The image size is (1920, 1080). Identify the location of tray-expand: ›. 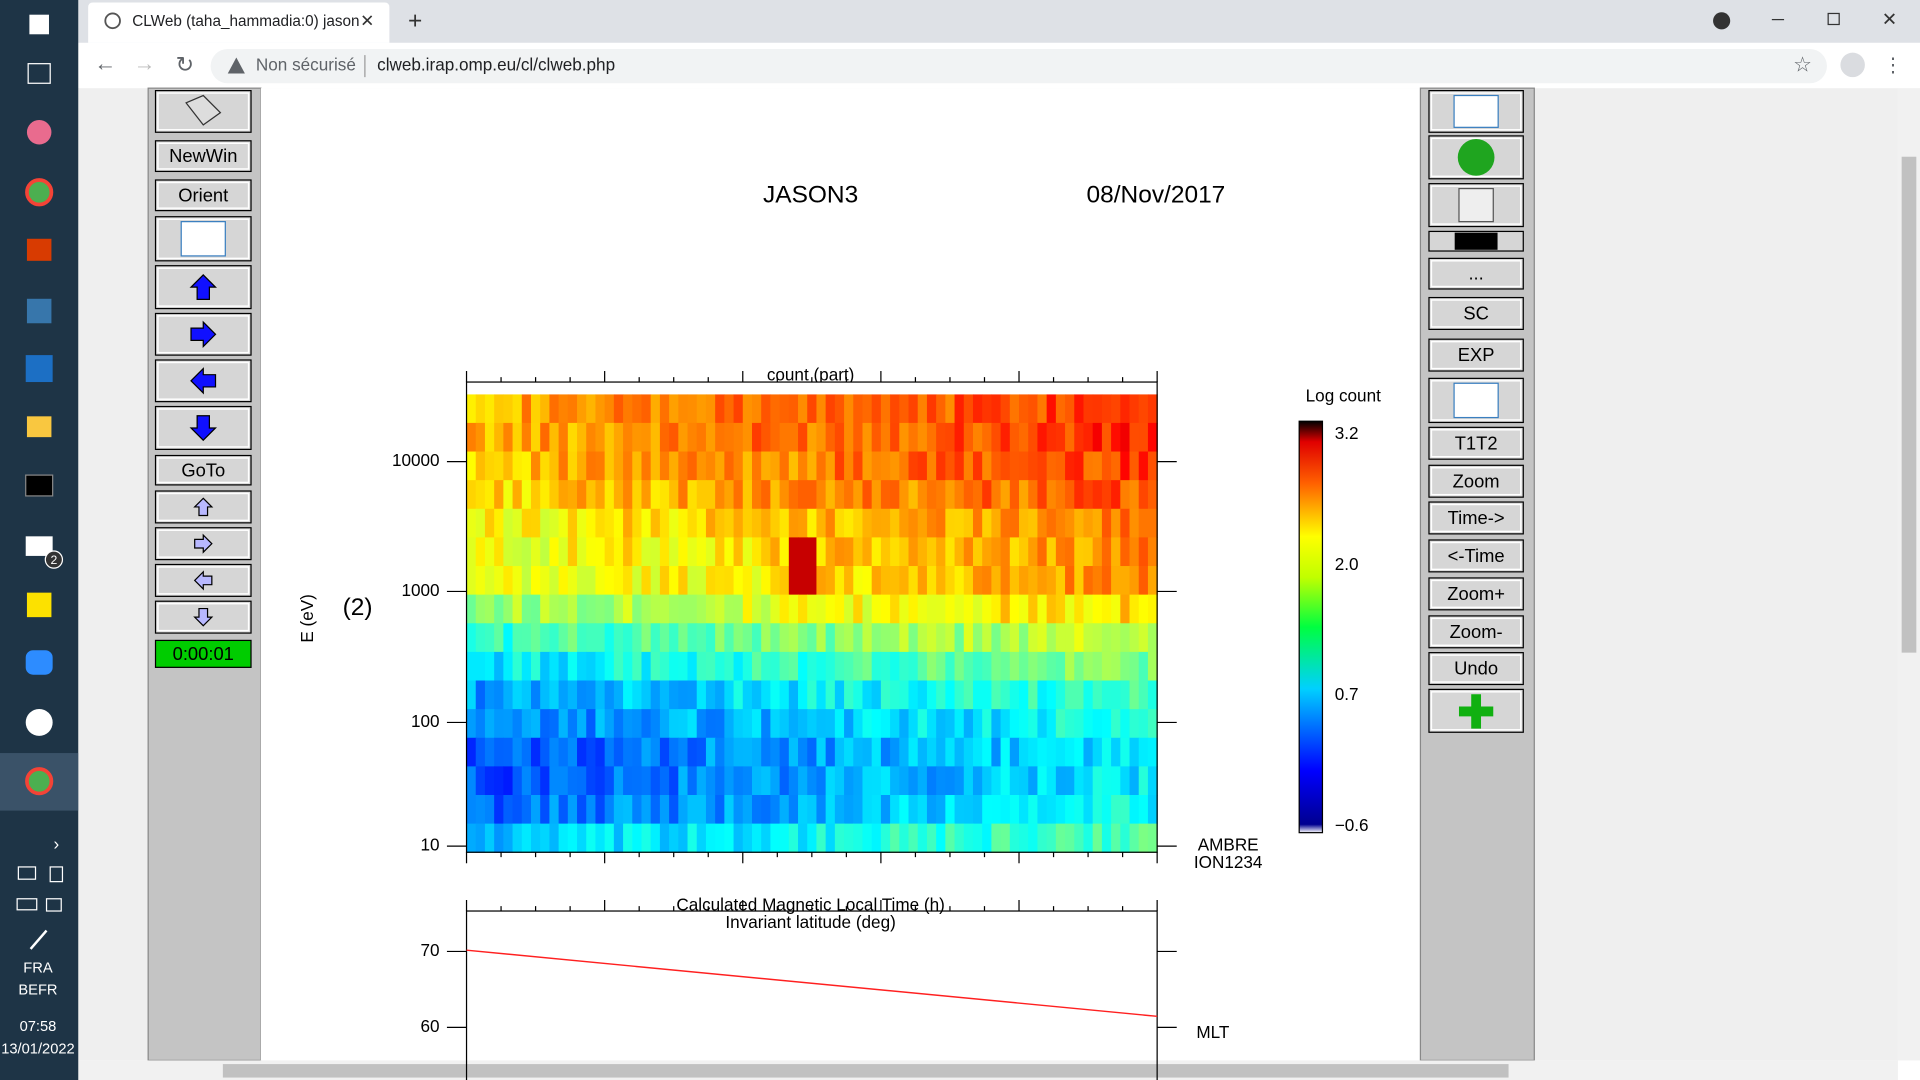
(56, 843).